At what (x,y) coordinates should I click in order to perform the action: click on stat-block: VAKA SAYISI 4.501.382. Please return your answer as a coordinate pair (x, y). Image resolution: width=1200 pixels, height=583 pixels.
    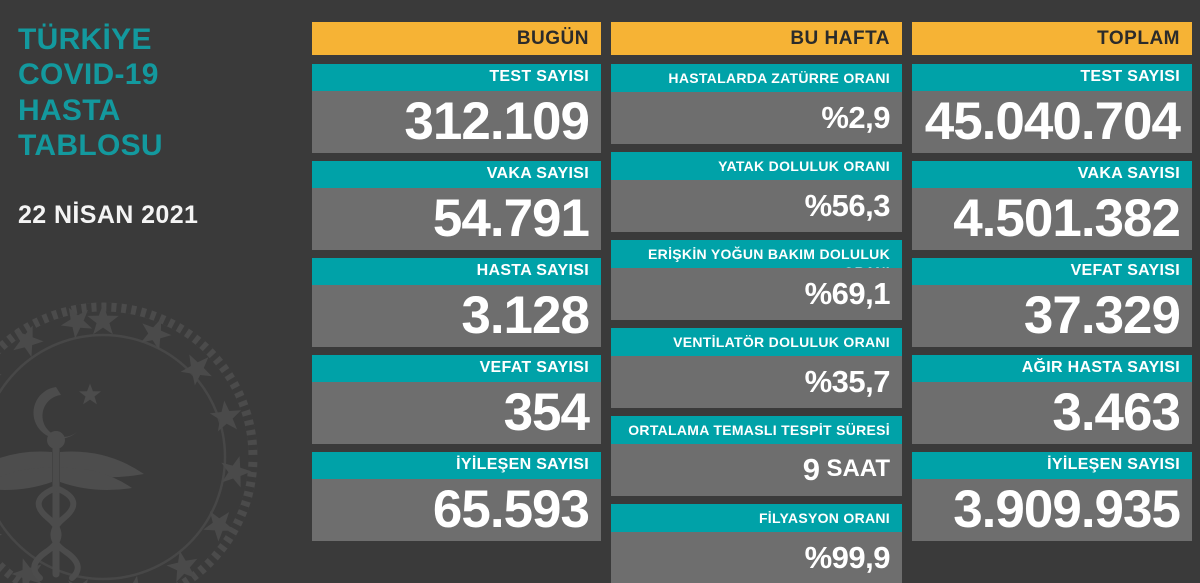
    Looking at the image, I should click on (1052, 205).